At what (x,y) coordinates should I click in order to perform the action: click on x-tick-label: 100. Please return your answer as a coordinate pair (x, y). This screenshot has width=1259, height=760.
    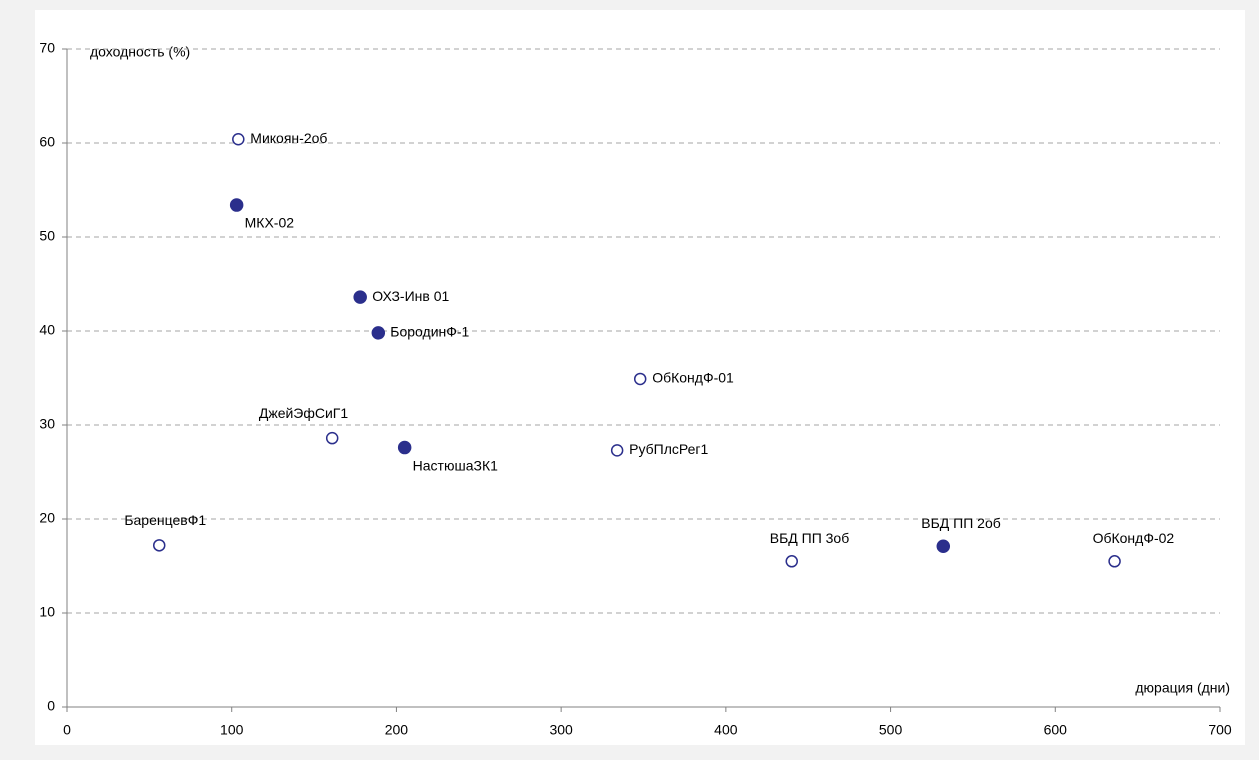
    Looking at the image, I should click on (232, 730).